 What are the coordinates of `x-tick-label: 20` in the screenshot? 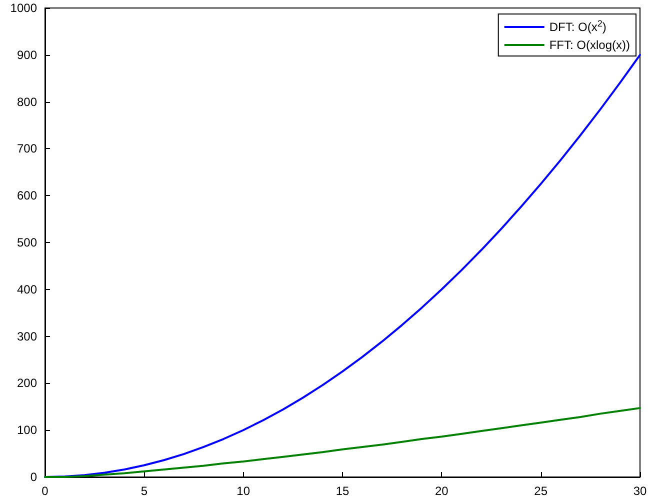 It's located at (441, 491).